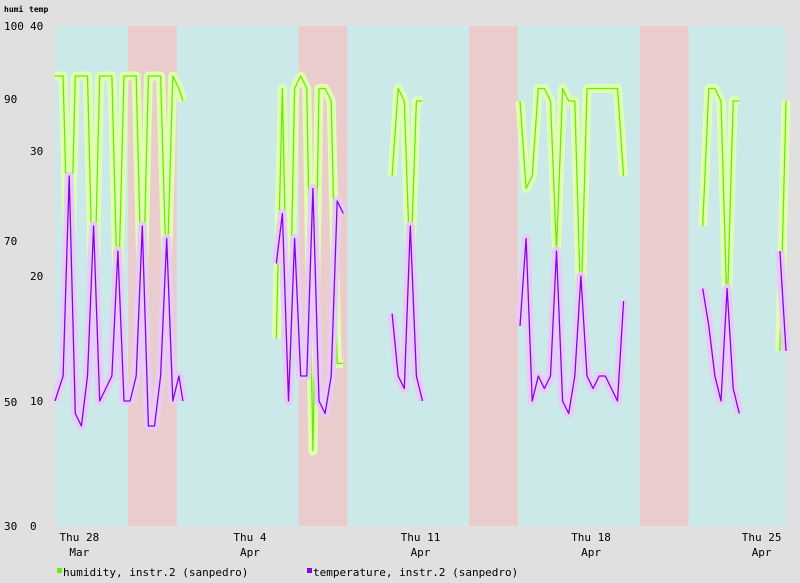 The width and height of the screenshot is (800, 583). What do you see at coordinates (36, 276) in the screenshot?
I see `y-right-tick-label: 20` at bounding box center [36, 276].